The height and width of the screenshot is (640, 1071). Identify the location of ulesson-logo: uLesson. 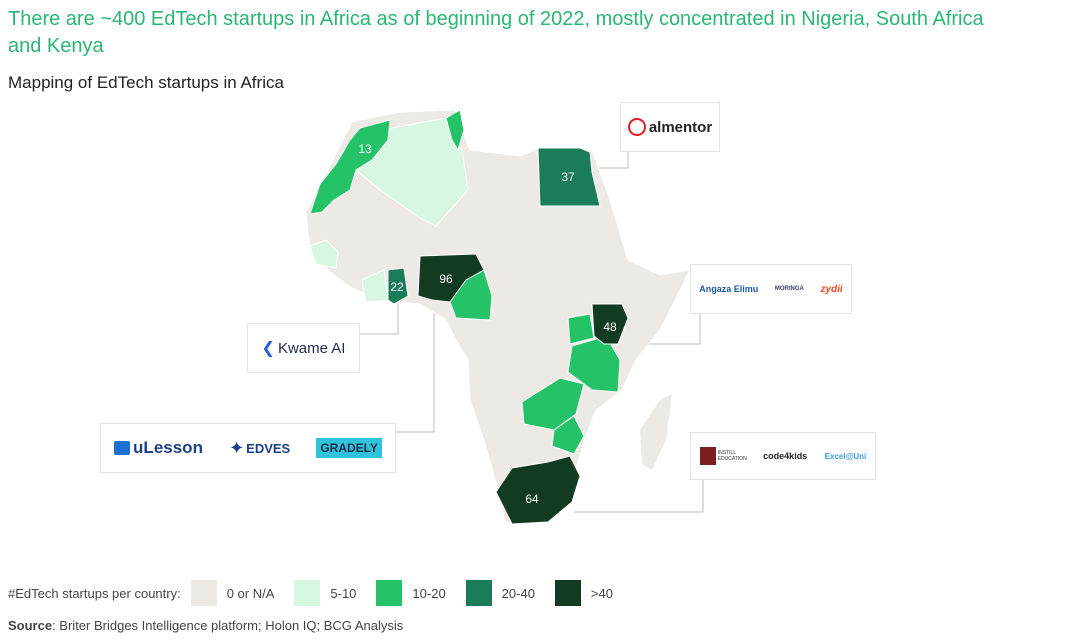
(158, 448).